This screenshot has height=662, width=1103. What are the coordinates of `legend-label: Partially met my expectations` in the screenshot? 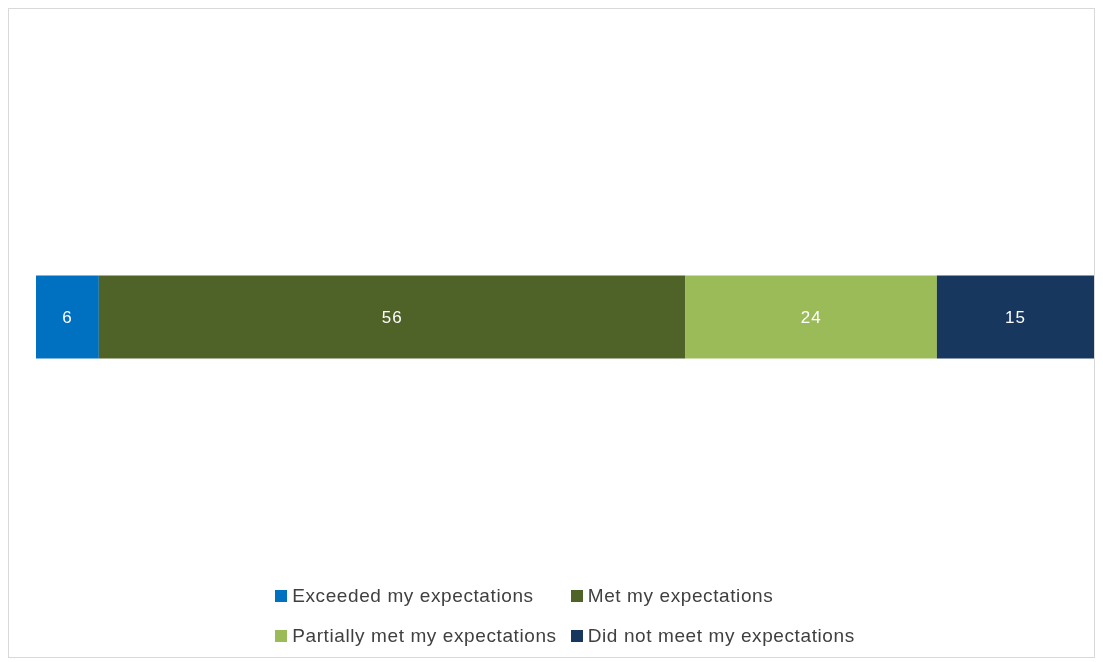 It's located at (424, 636).